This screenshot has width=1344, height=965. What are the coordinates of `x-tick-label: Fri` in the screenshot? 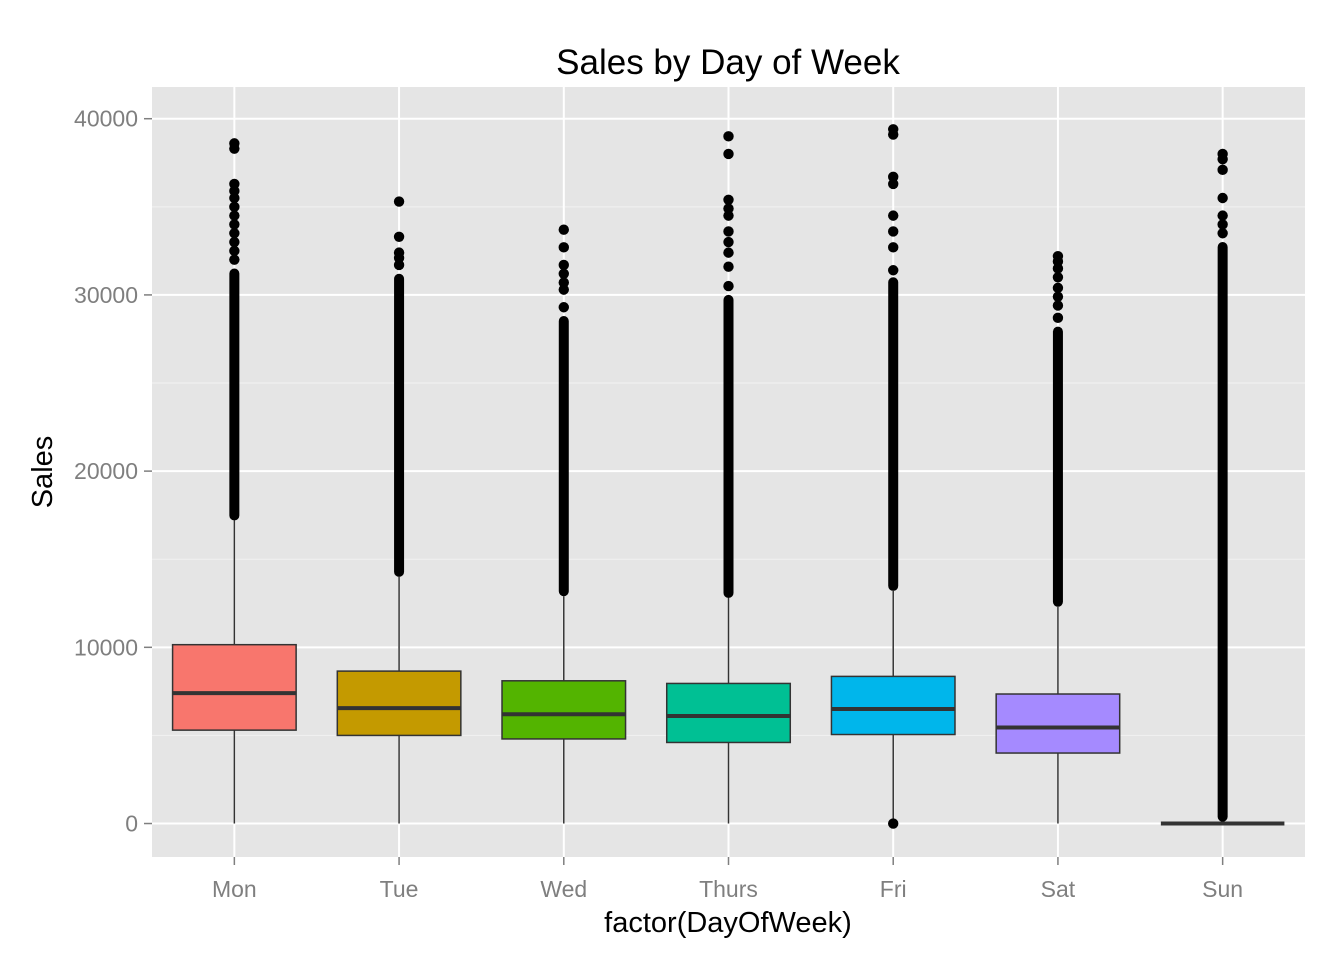 It's located at (893, 889).